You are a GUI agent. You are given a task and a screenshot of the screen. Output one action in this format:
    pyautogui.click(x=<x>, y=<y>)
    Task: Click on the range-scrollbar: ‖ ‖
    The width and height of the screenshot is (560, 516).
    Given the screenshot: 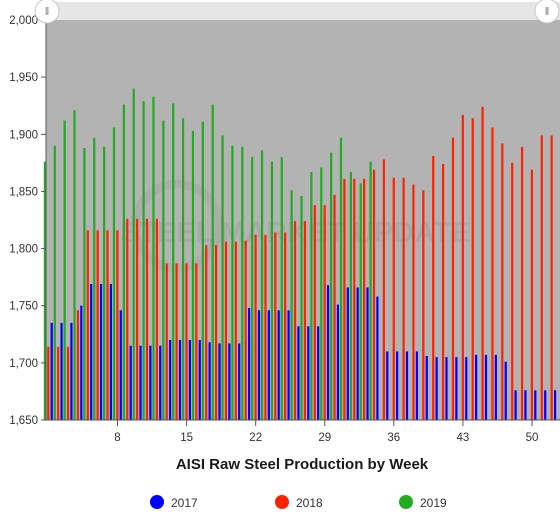 What is the action you would take?
    pyautogui.click(x=297, y=12)
    